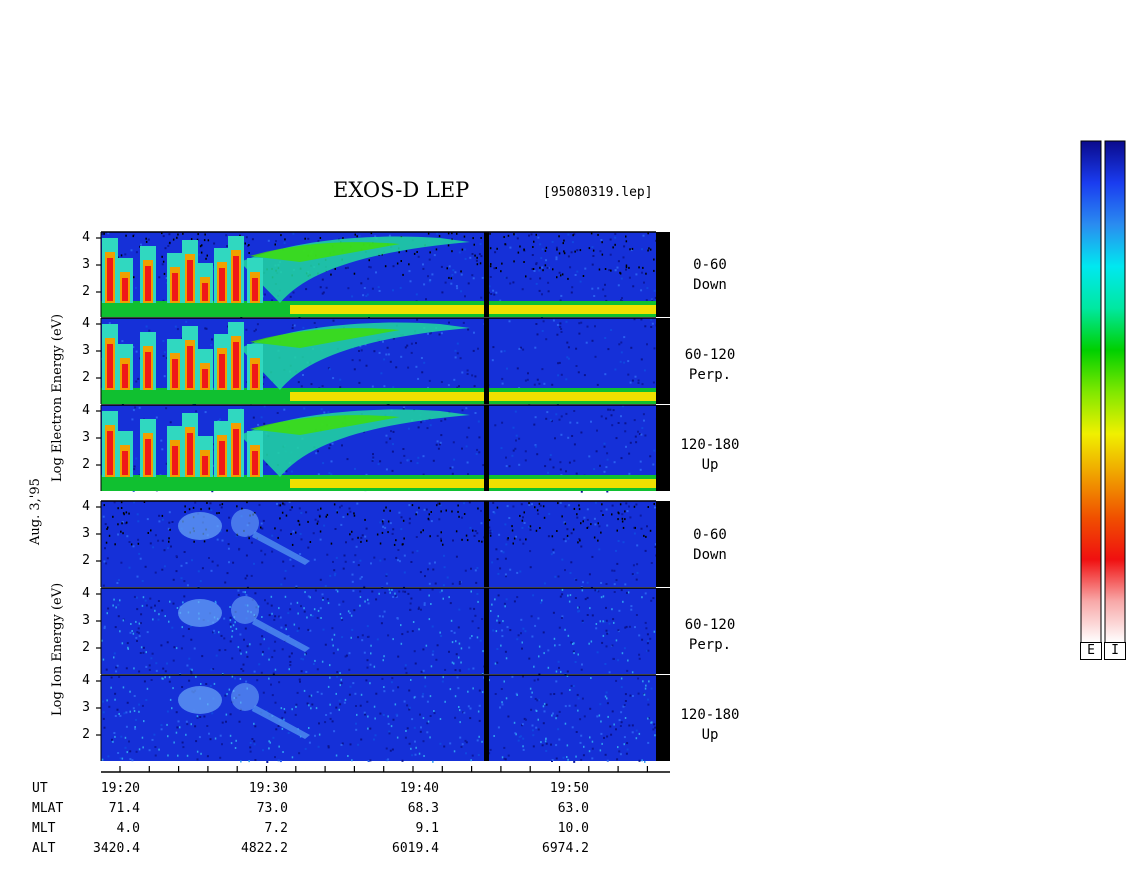  Describe the element at coordinates (222, 371) in the screenshot. I see `hot-spot-core` at that location.